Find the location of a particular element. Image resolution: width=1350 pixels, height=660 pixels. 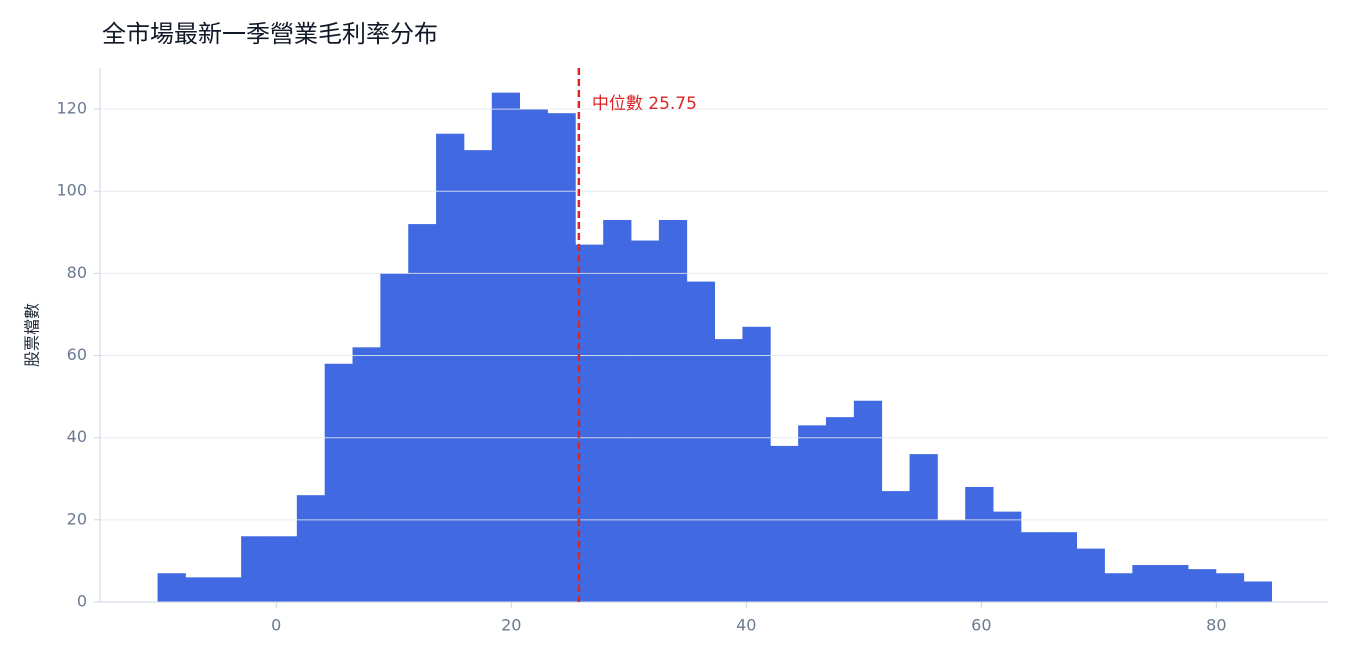

y-tick-label: 20 is located at coordinates (77, 518).